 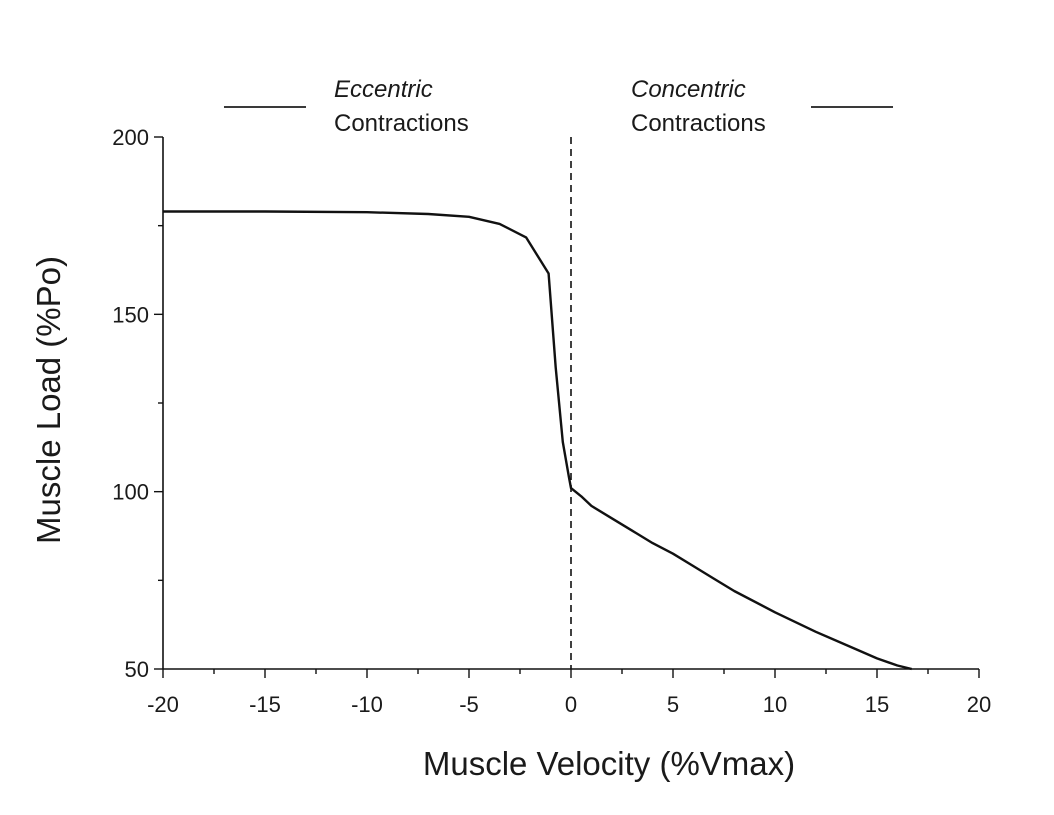 I want to click on x-axis-title: Muscle Velocity (%Vmax), so click(x=609, y=763).